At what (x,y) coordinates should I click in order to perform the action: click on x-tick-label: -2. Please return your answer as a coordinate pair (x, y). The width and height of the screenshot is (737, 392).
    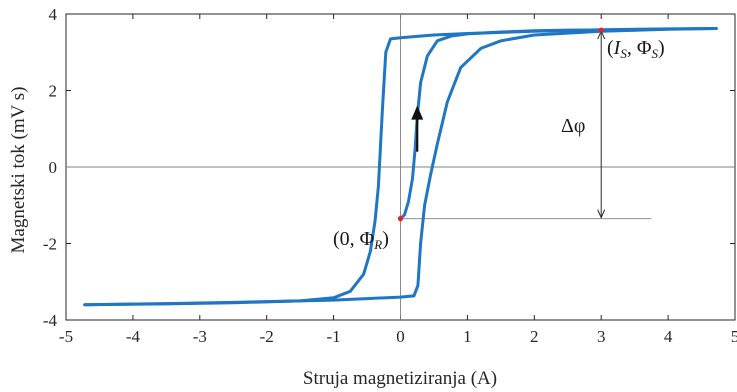
    Looking at the image, I should click on (267, 336).